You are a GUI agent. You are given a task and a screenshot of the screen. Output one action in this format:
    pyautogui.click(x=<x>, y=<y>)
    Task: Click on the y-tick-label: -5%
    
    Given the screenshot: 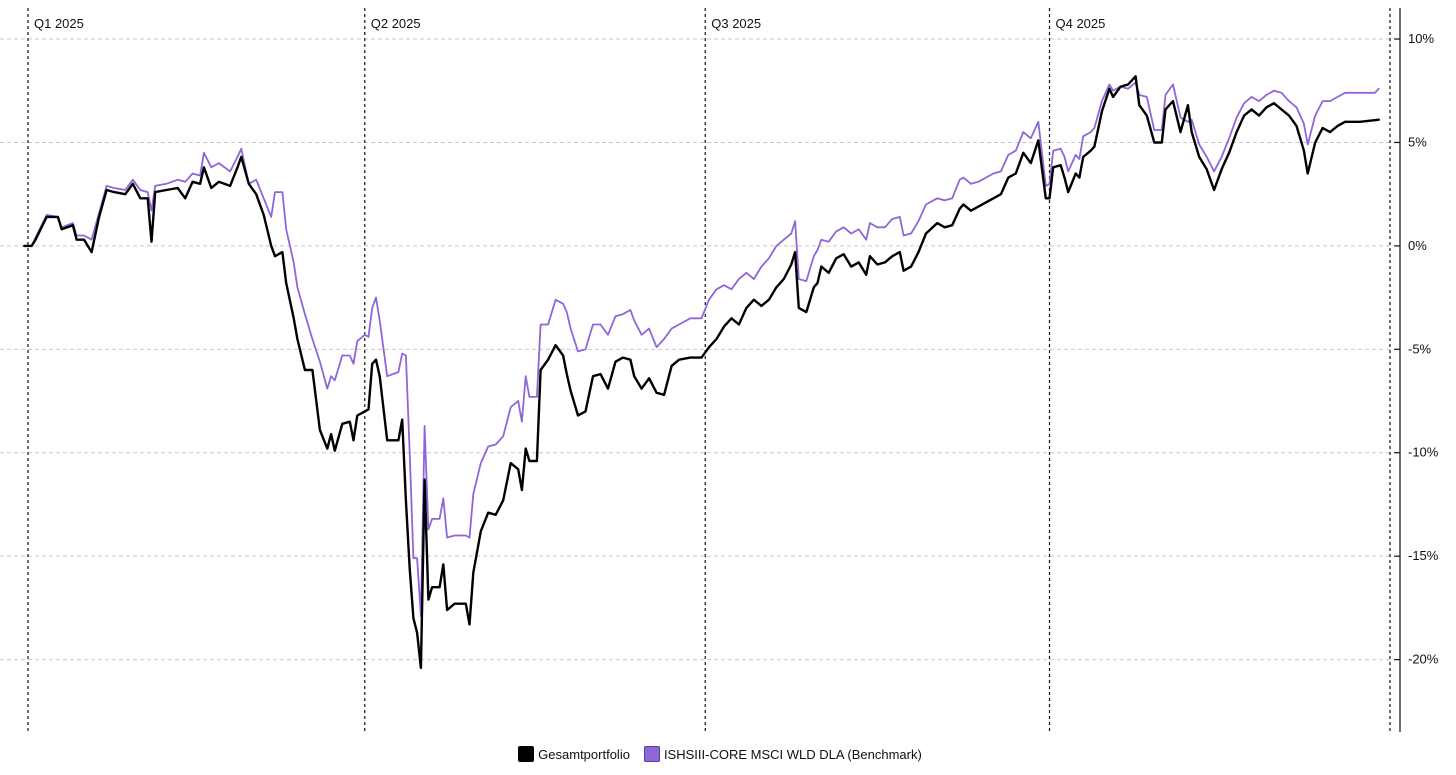 What is the action you would take?
    pyautogui.click(x=1420, y=348)
    